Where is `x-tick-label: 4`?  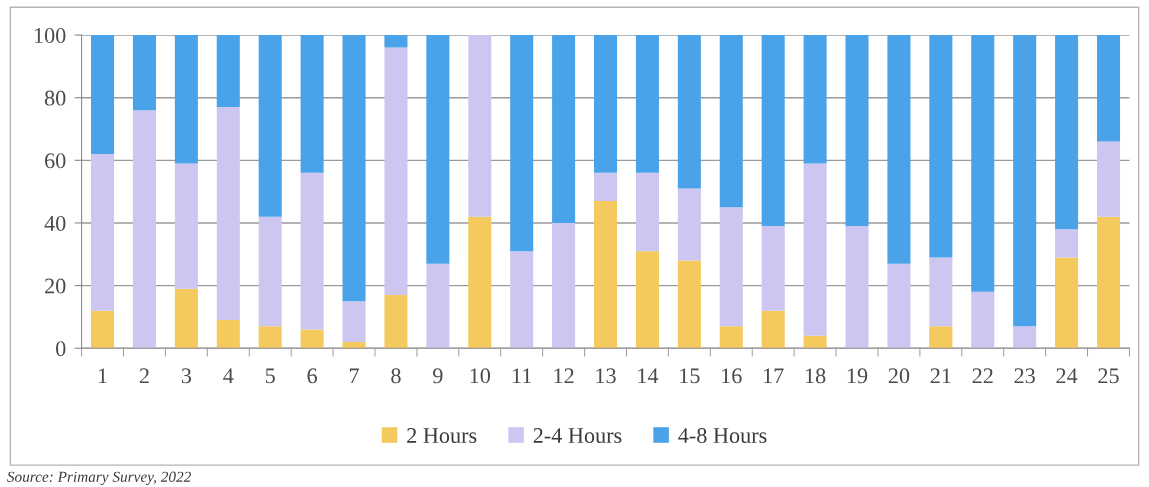 x-tick-label: 4 is located at coordinates (228, 376).